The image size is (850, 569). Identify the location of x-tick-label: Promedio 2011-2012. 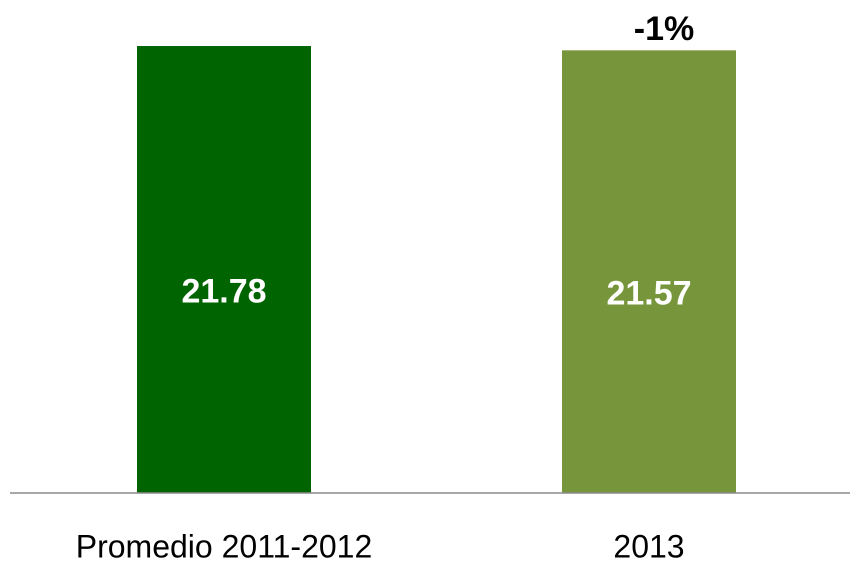
(224, 546).